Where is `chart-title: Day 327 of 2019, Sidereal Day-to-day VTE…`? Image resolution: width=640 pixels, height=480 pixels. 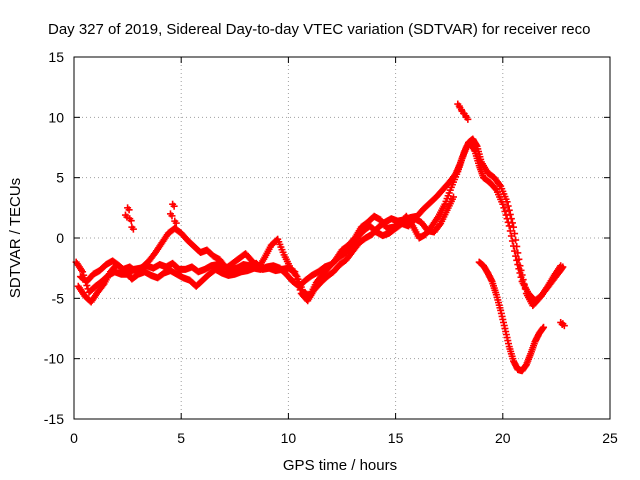 chart-title: Day 327 of 2019, Sidereal Day-to-day VTE… is located at coordinates (319, 29).